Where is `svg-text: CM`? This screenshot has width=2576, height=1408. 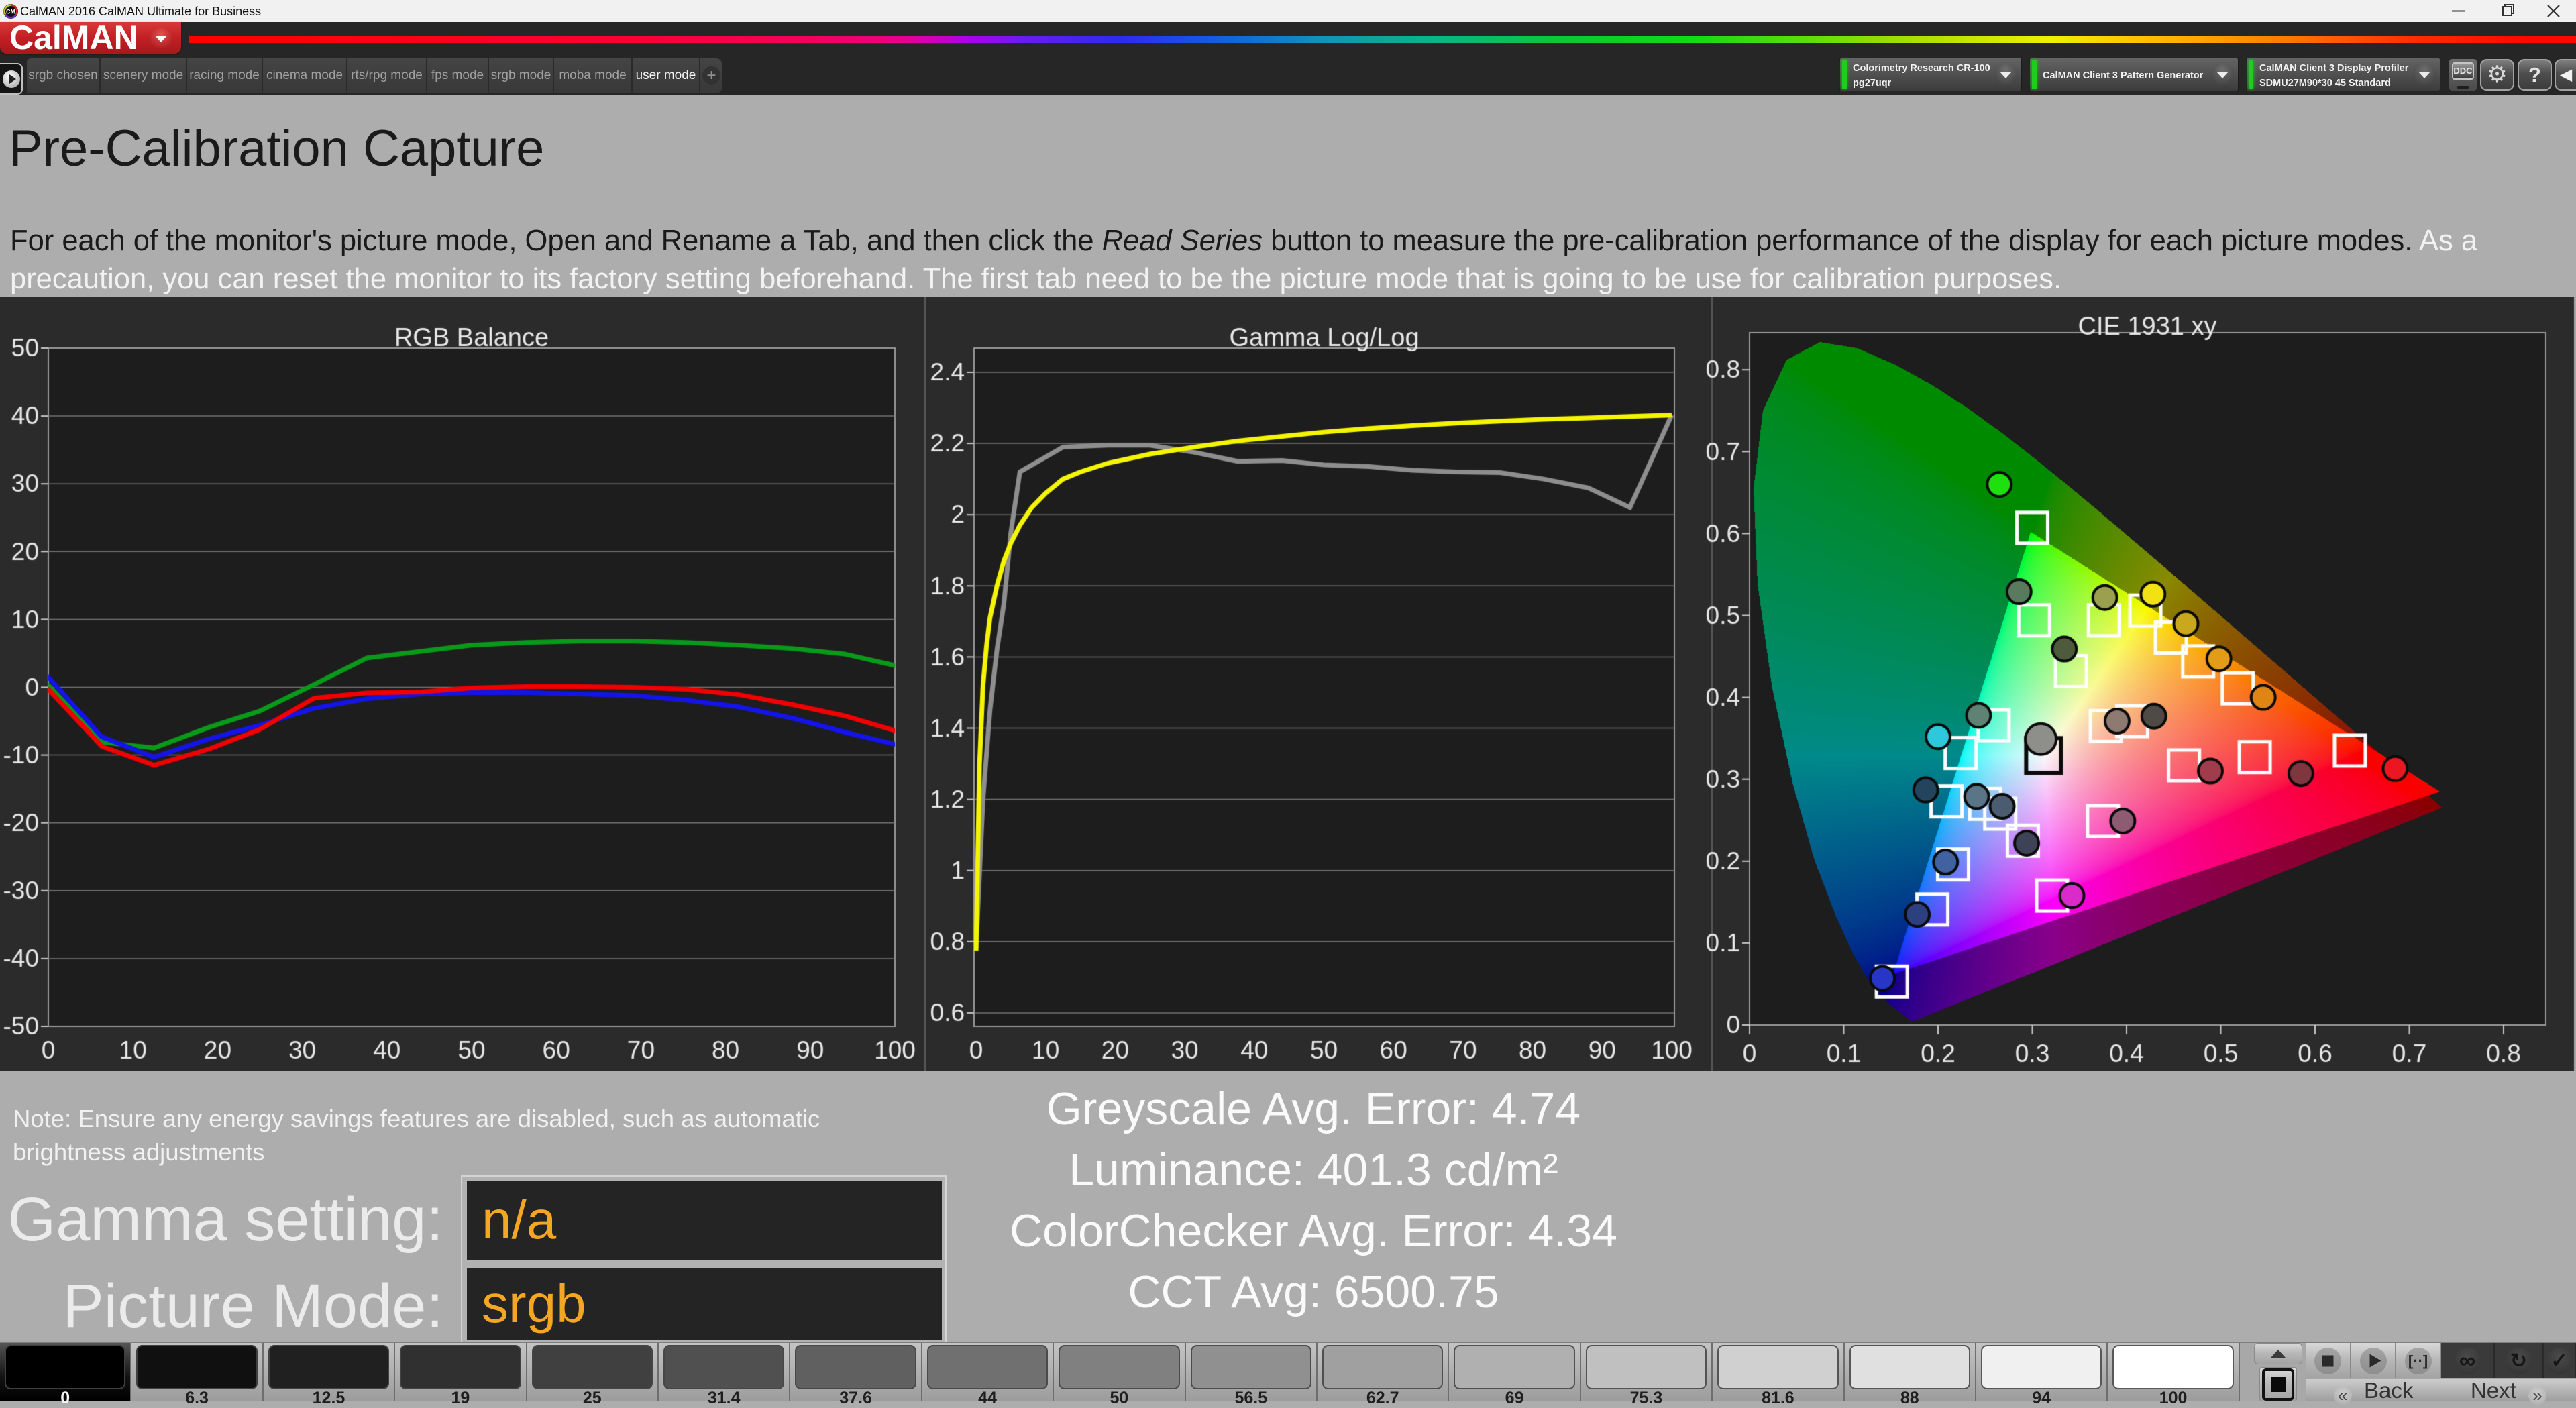
svg-text: CM is located at coordinates (10, 12).